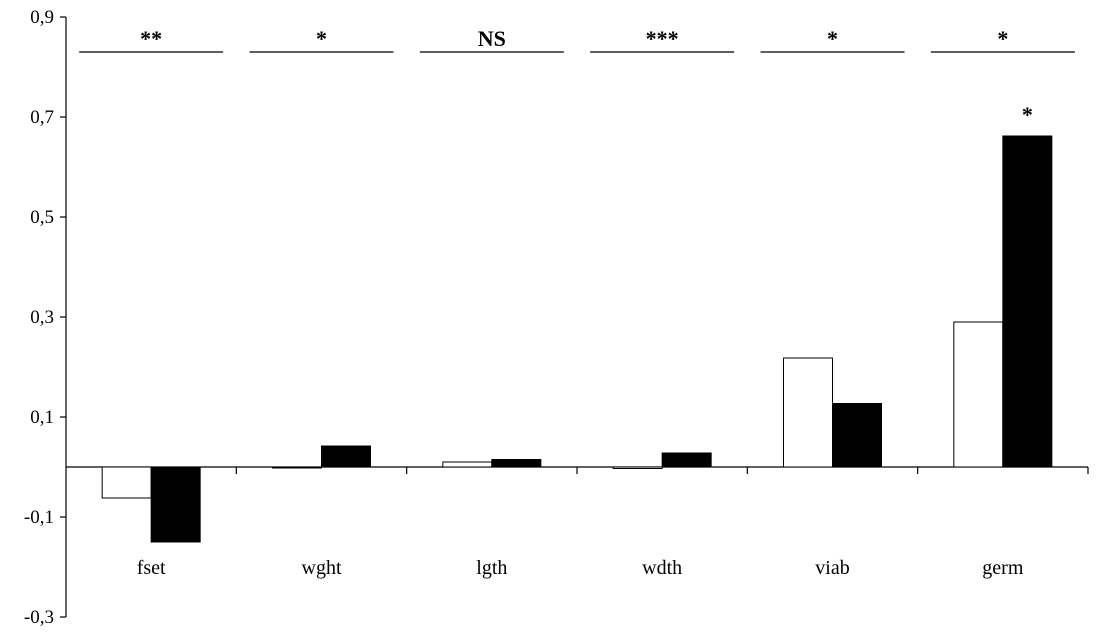 The width and height of the screenshot is (1098, 632). Describe the element at coordinates (580, 568) in the screenshot. I see `category-labels: fset wght lgth wdth viab germ` at that location.